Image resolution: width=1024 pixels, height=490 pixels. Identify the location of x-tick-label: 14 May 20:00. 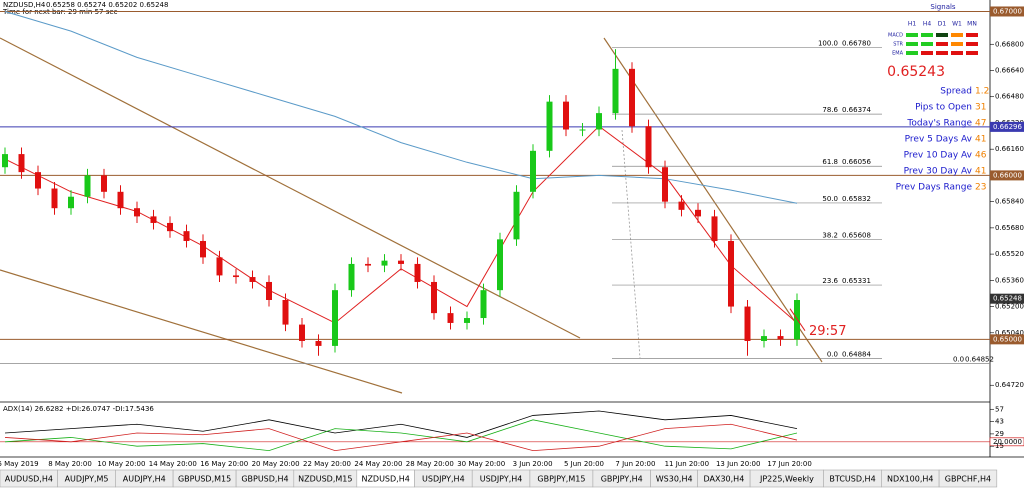
(173, 464).